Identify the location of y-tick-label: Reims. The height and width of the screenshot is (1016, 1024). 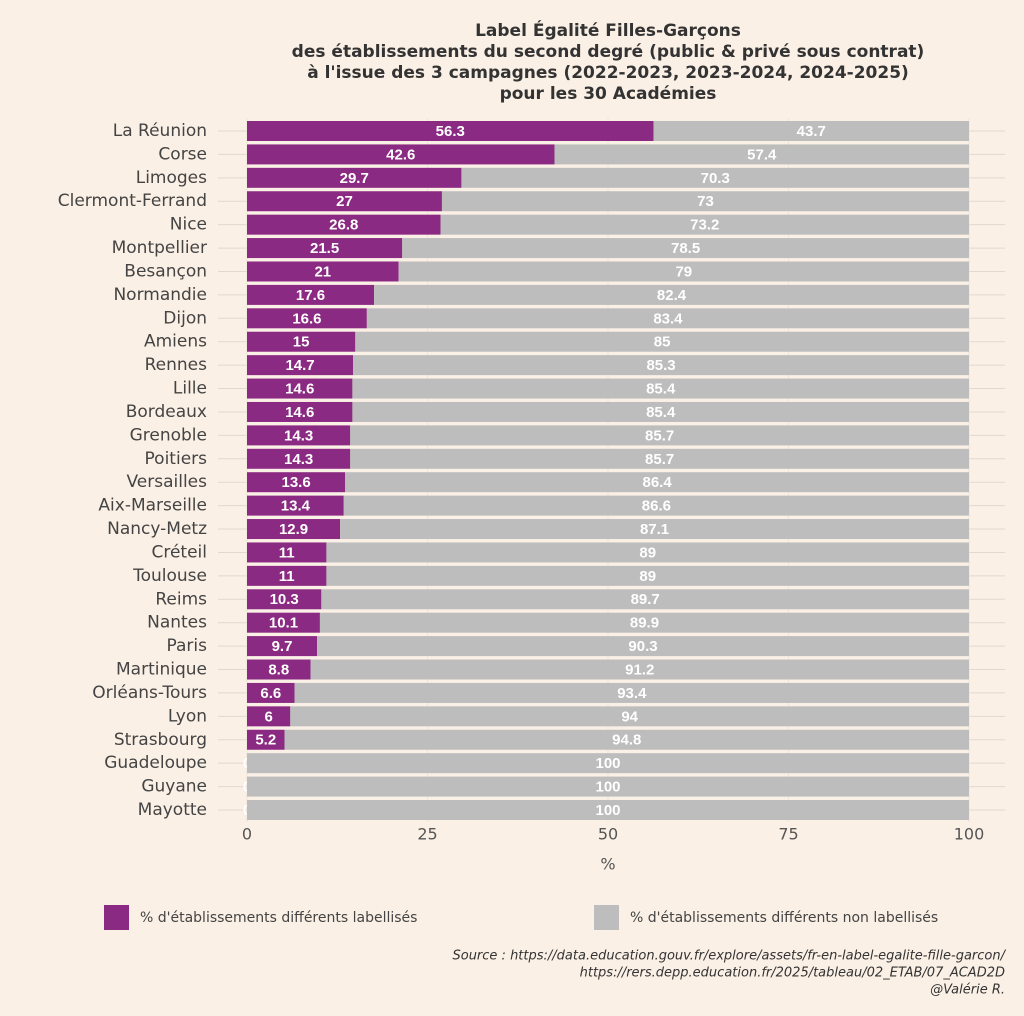
(181, 599).